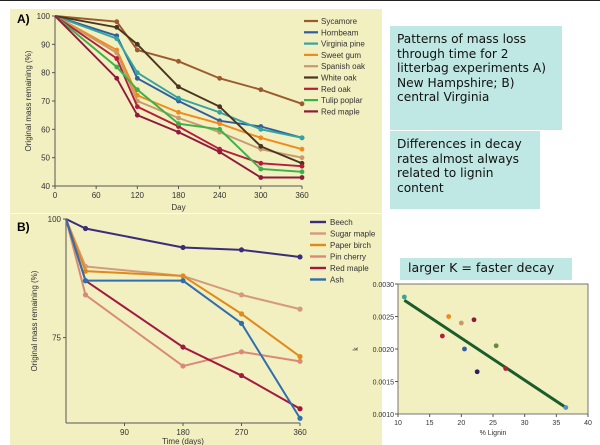 This screenshot has width=600, height=445. I want to click on panel-b-legend-label: Ash, so click(337, 280).